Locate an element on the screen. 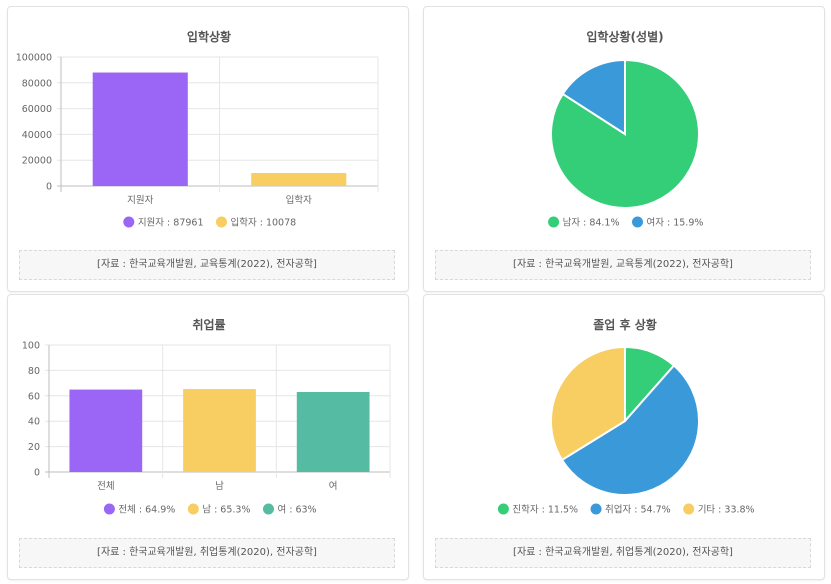  chart-title: 입학상황 is located at coordinates (209, 36).